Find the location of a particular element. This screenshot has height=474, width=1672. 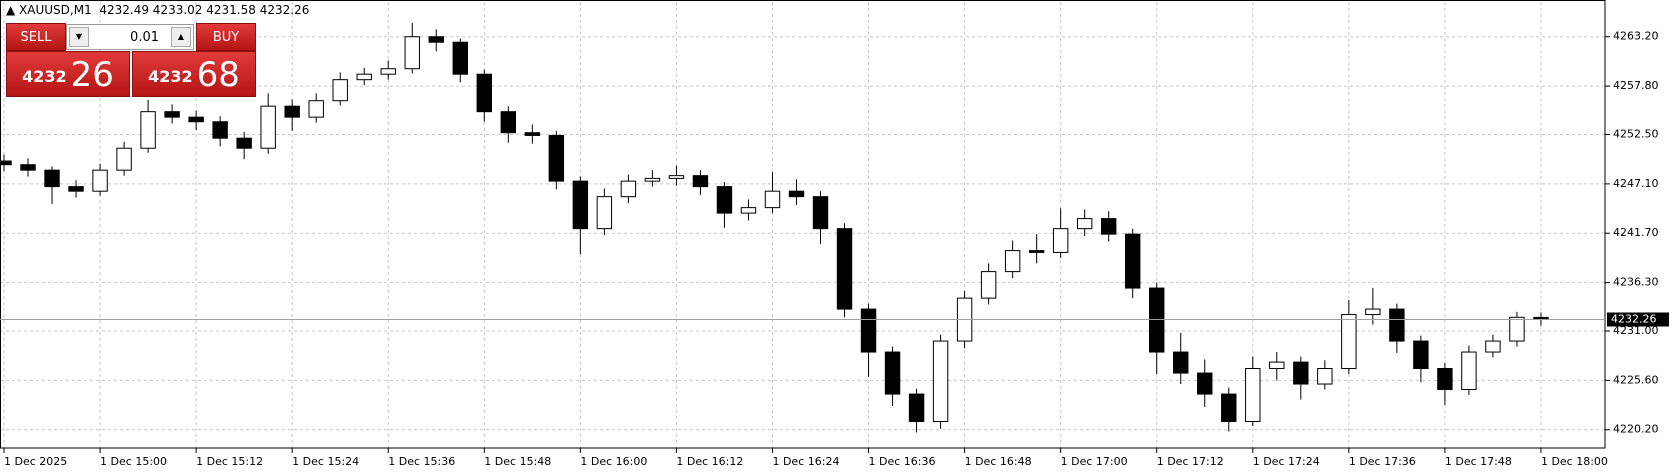

x-tick-label: 1 Dec 15:24 is located at coordinates (325, 461).